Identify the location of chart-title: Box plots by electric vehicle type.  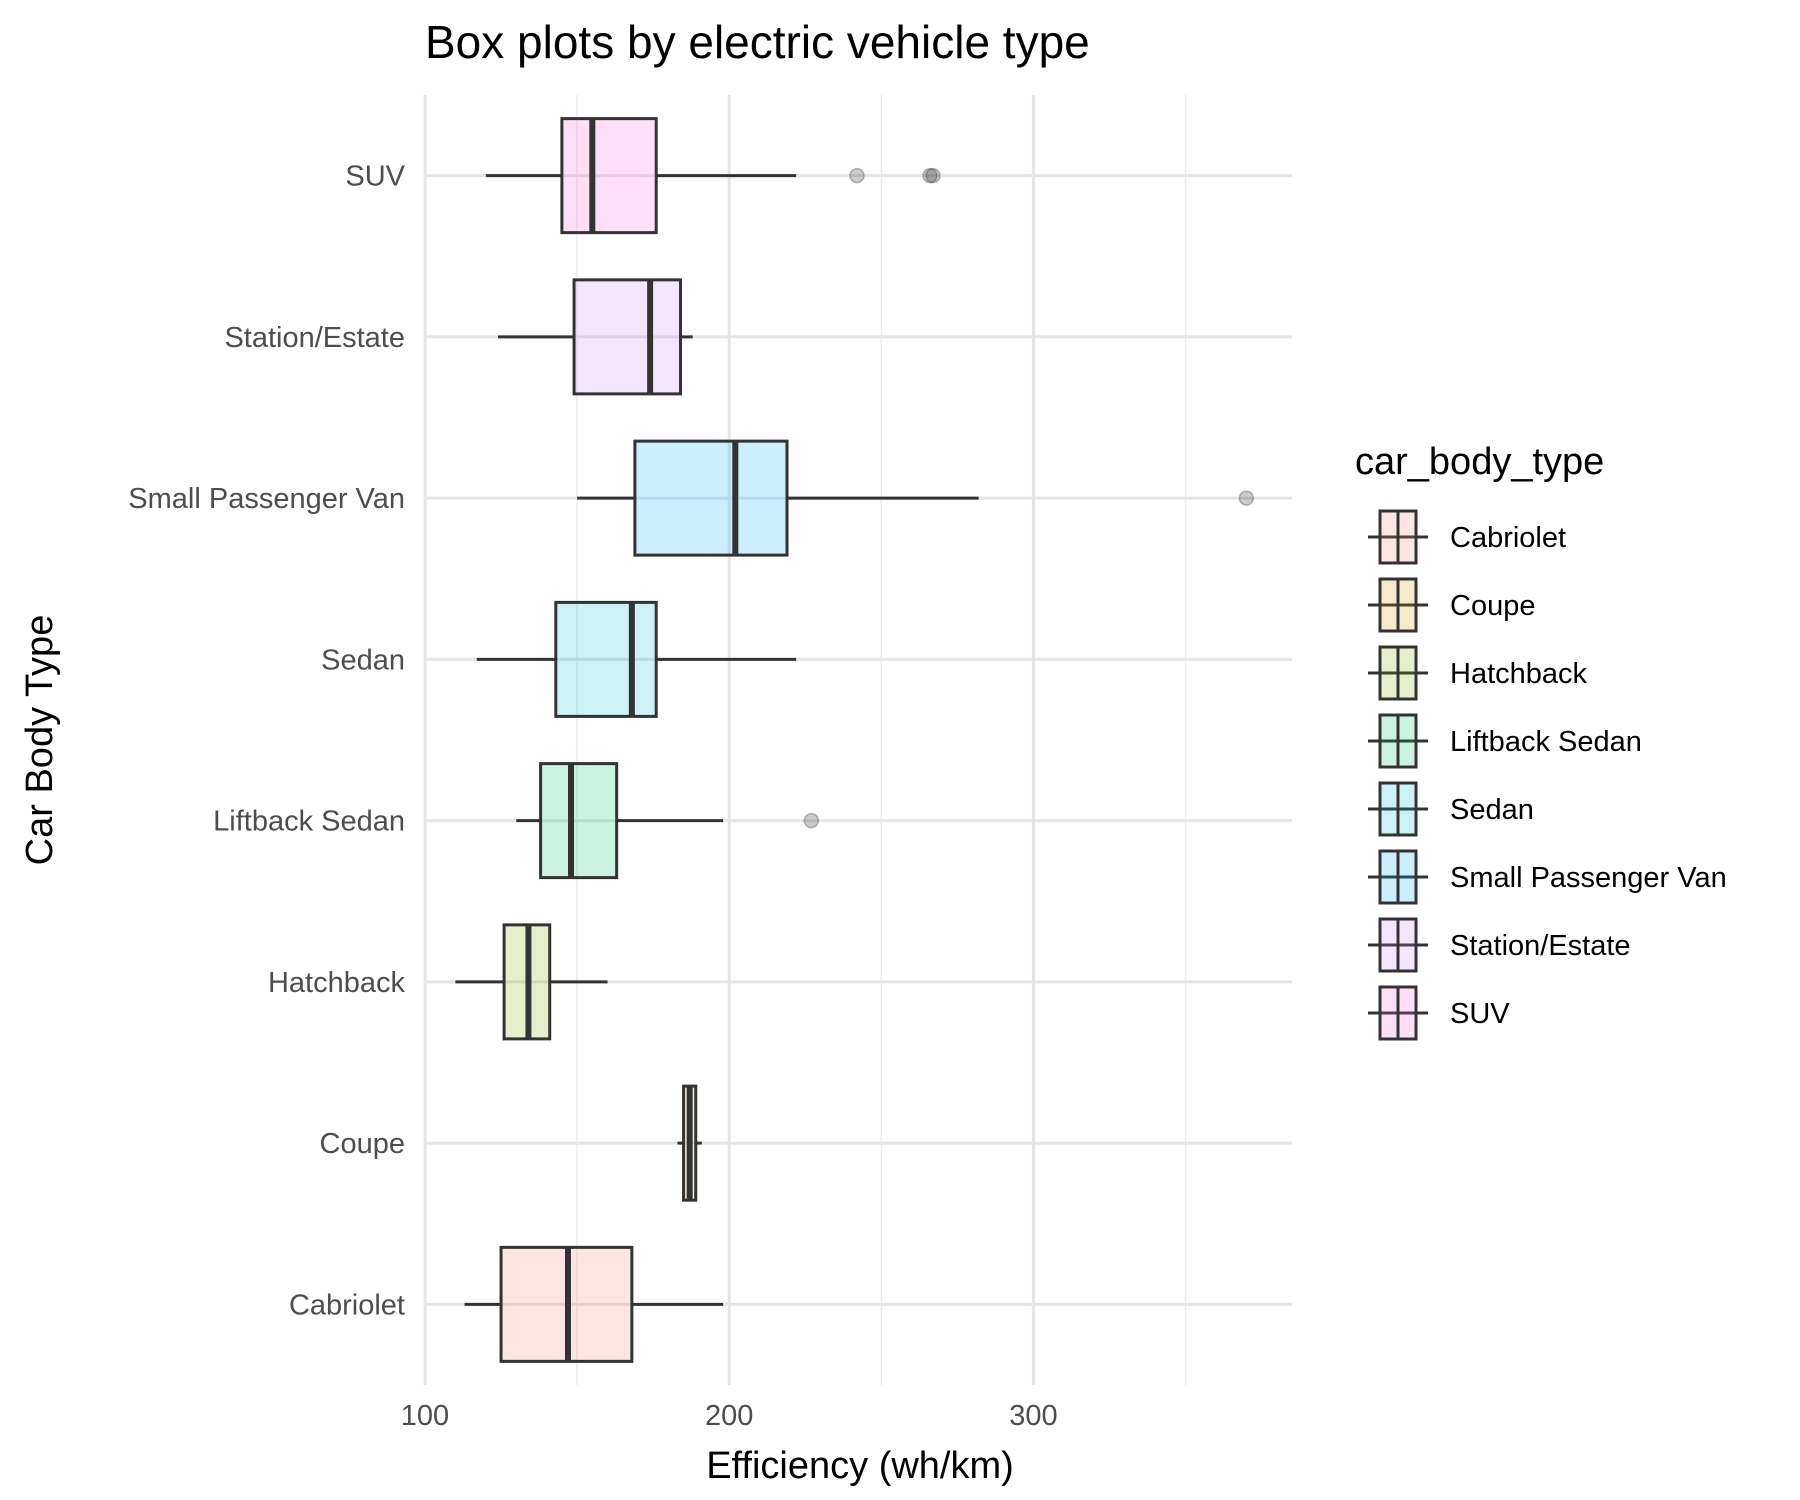
(757, 42).